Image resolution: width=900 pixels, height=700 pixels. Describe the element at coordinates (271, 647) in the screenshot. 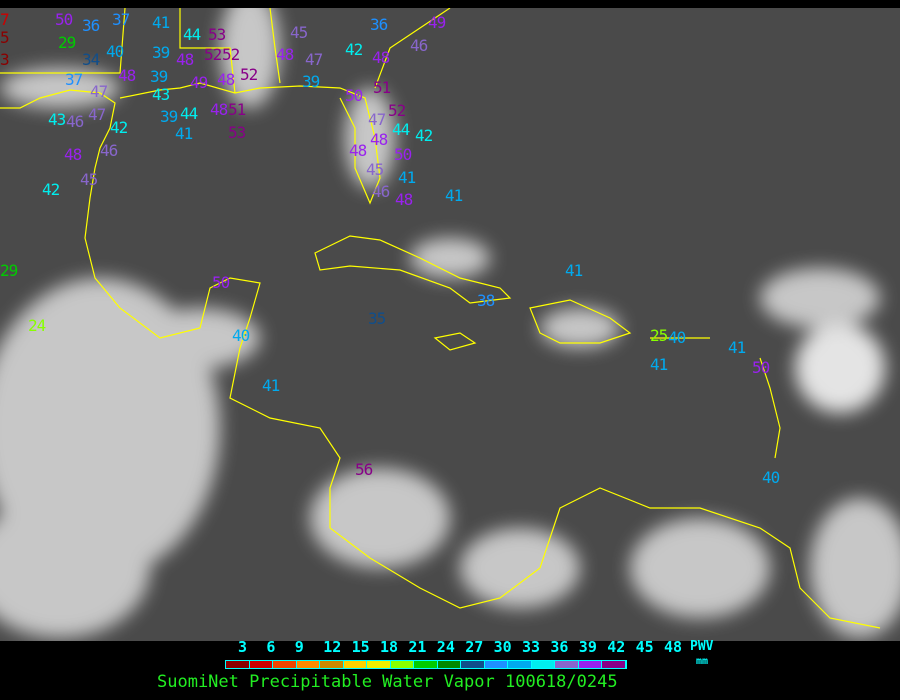

I see `legend-tick: 6` at that location.